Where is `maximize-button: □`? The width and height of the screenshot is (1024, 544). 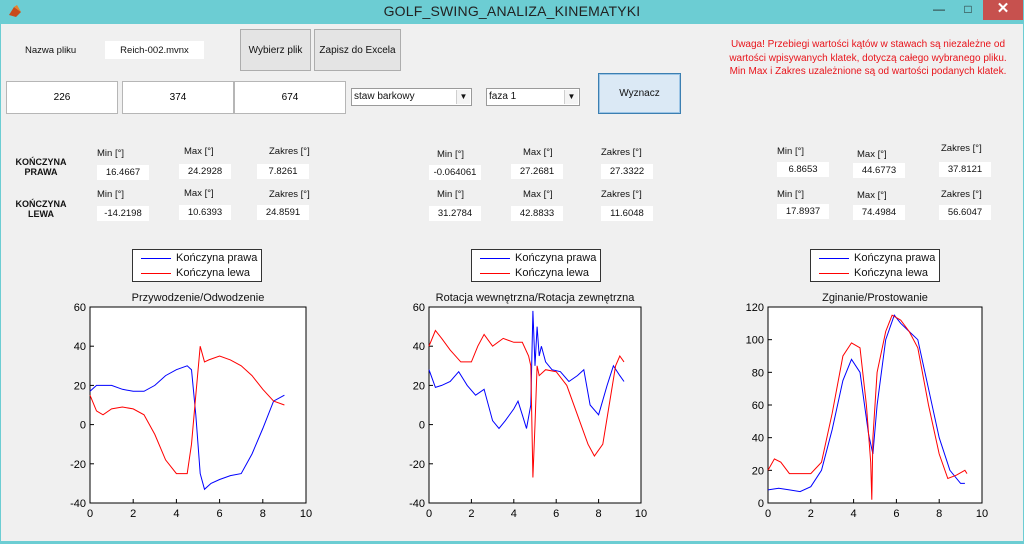
maximize-button: □ is located at coordinates (968, 9).